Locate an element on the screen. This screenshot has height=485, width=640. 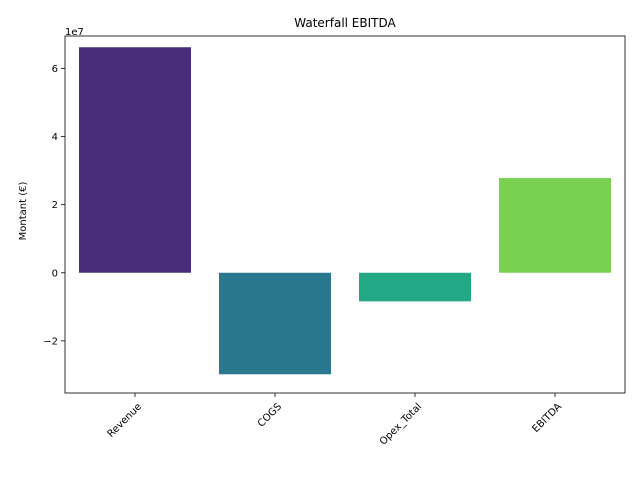
bar-opex-total is located at coordinates (415, 287).